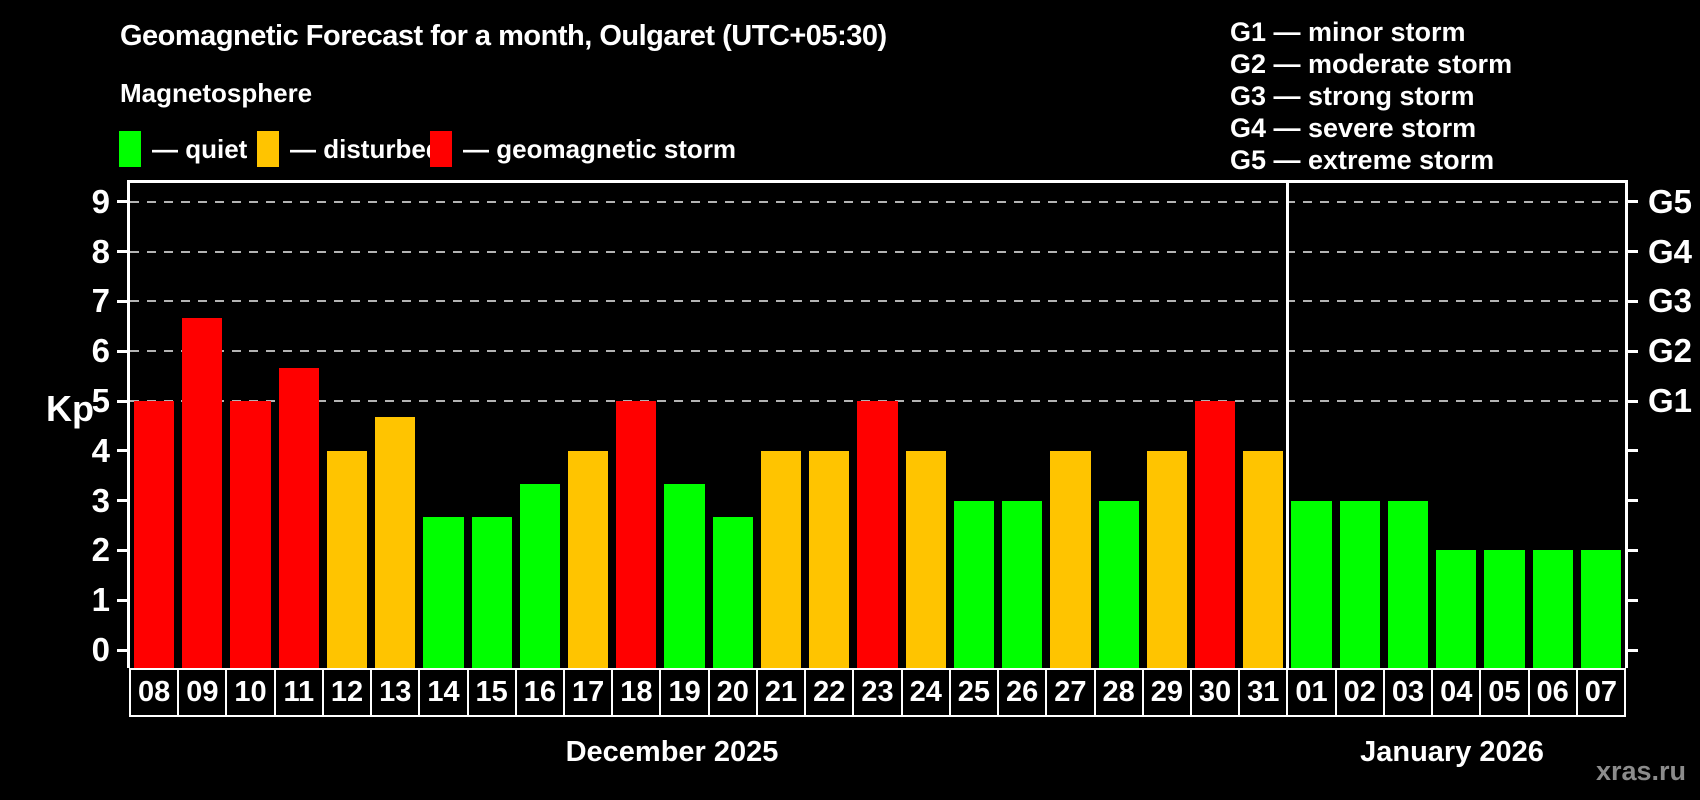 The width and height of the screenshot is (1700, 800). Describe the element at coordinates (100, 649) in the screenshot. I see `y-axis-tick-label: 0` at that location.